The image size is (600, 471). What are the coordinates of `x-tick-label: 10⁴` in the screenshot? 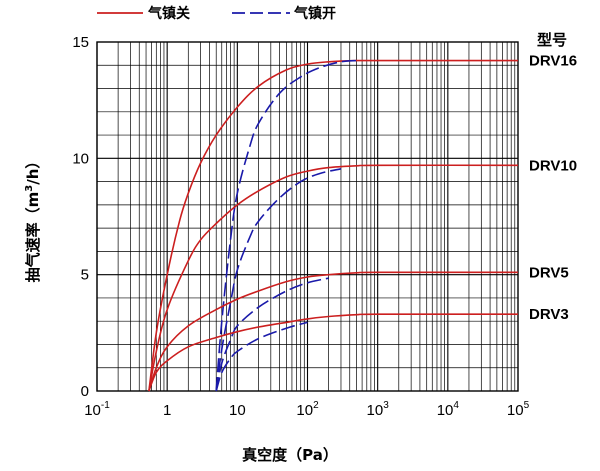 It's located at (448, 409).